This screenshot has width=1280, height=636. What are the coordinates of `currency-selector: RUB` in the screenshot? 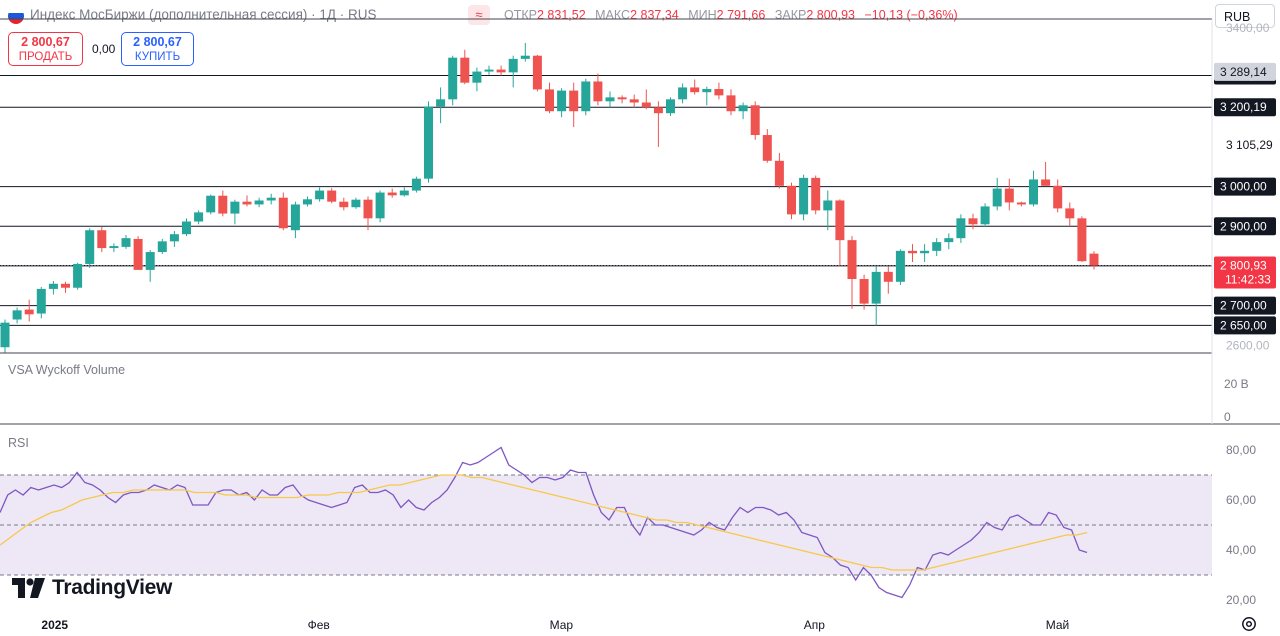 It's located at (1245, 16).